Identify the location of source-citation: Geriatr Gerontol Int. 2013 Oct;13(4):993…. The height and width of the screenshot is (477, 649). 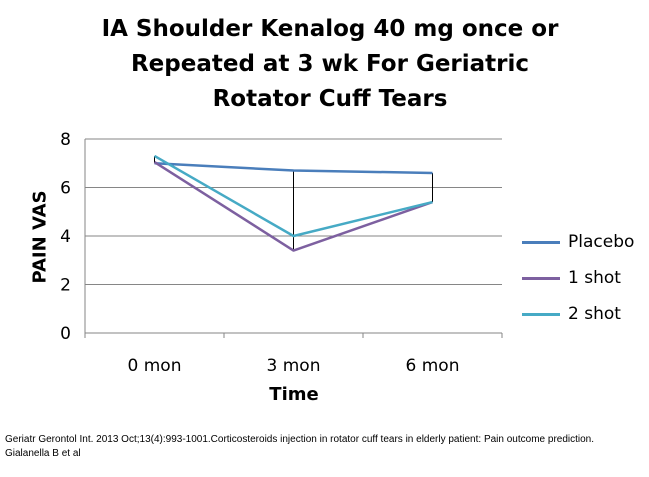
(300, 446).